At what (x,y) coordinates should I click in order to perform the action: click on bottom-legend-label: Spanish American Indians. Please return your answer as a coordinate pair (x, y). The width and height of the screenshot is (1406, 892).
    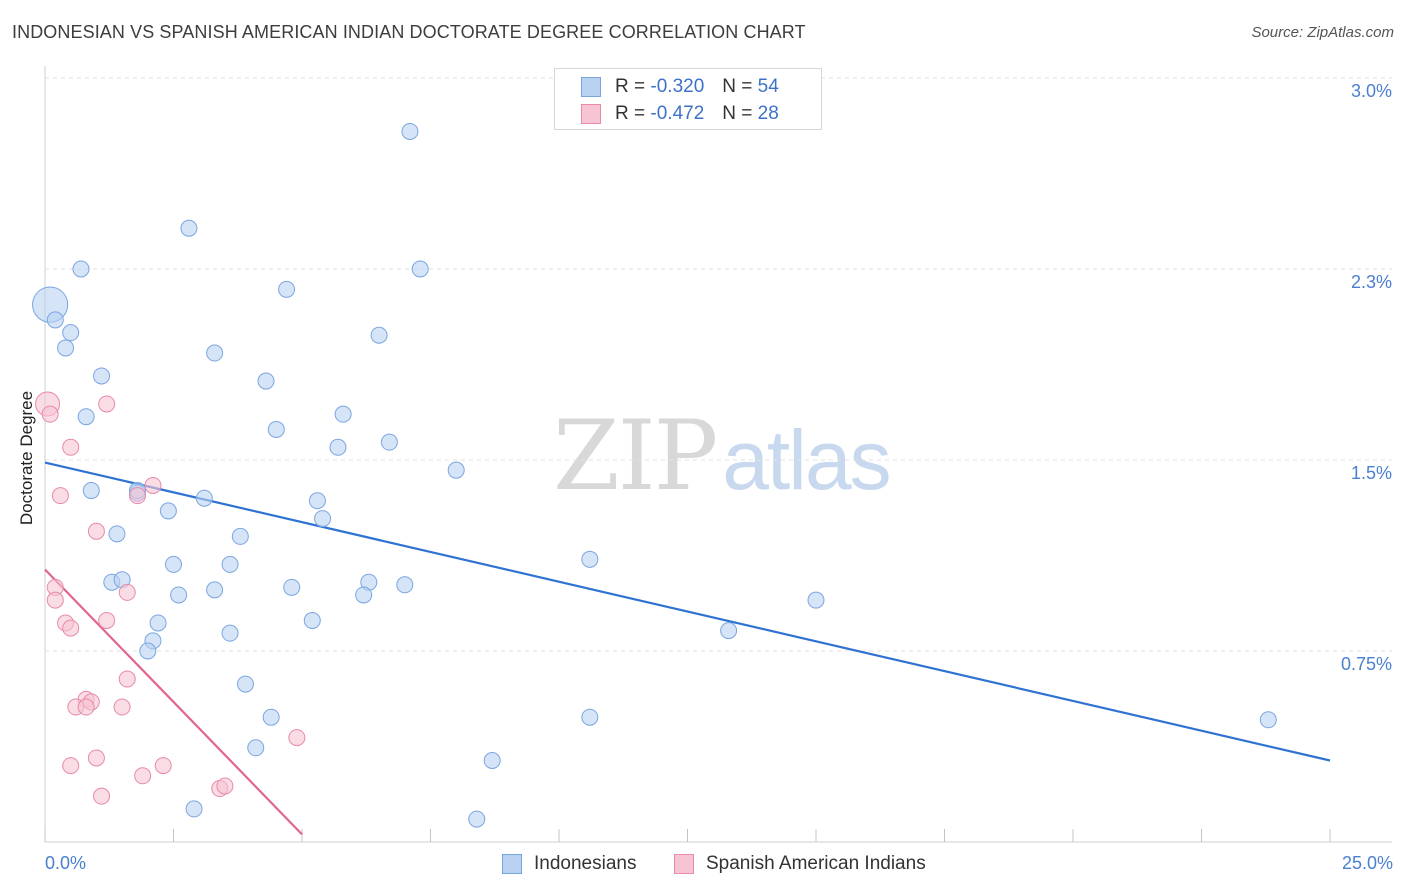
    Looking at the image, I should click on (816, 863).